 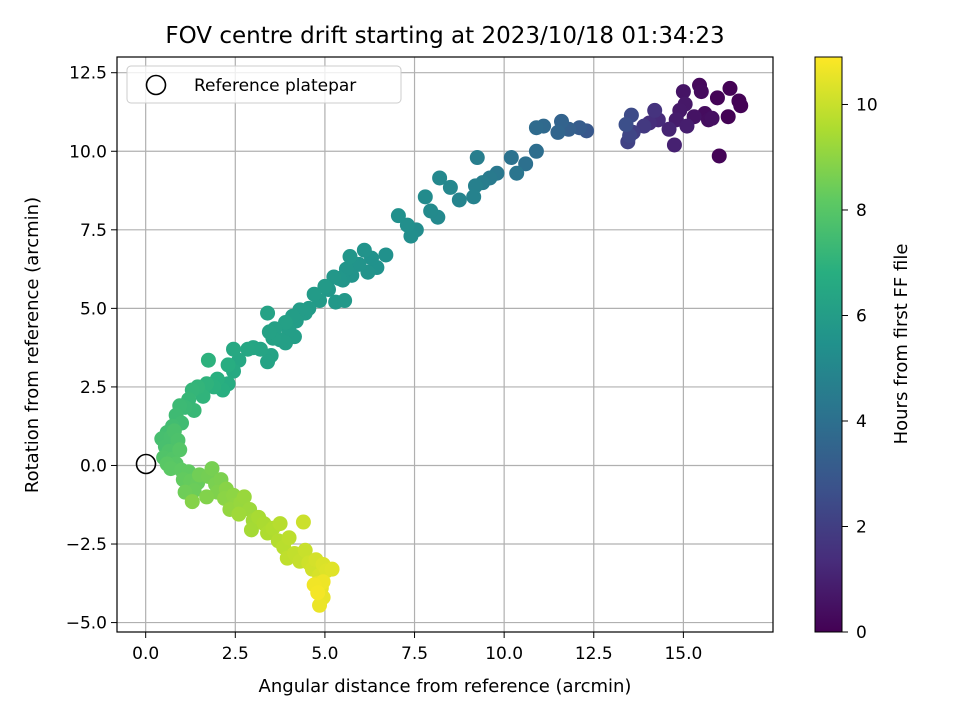 I want to click on colorbar-ticks: 0 2 4 6 8 10, so click(x=860, y=369).